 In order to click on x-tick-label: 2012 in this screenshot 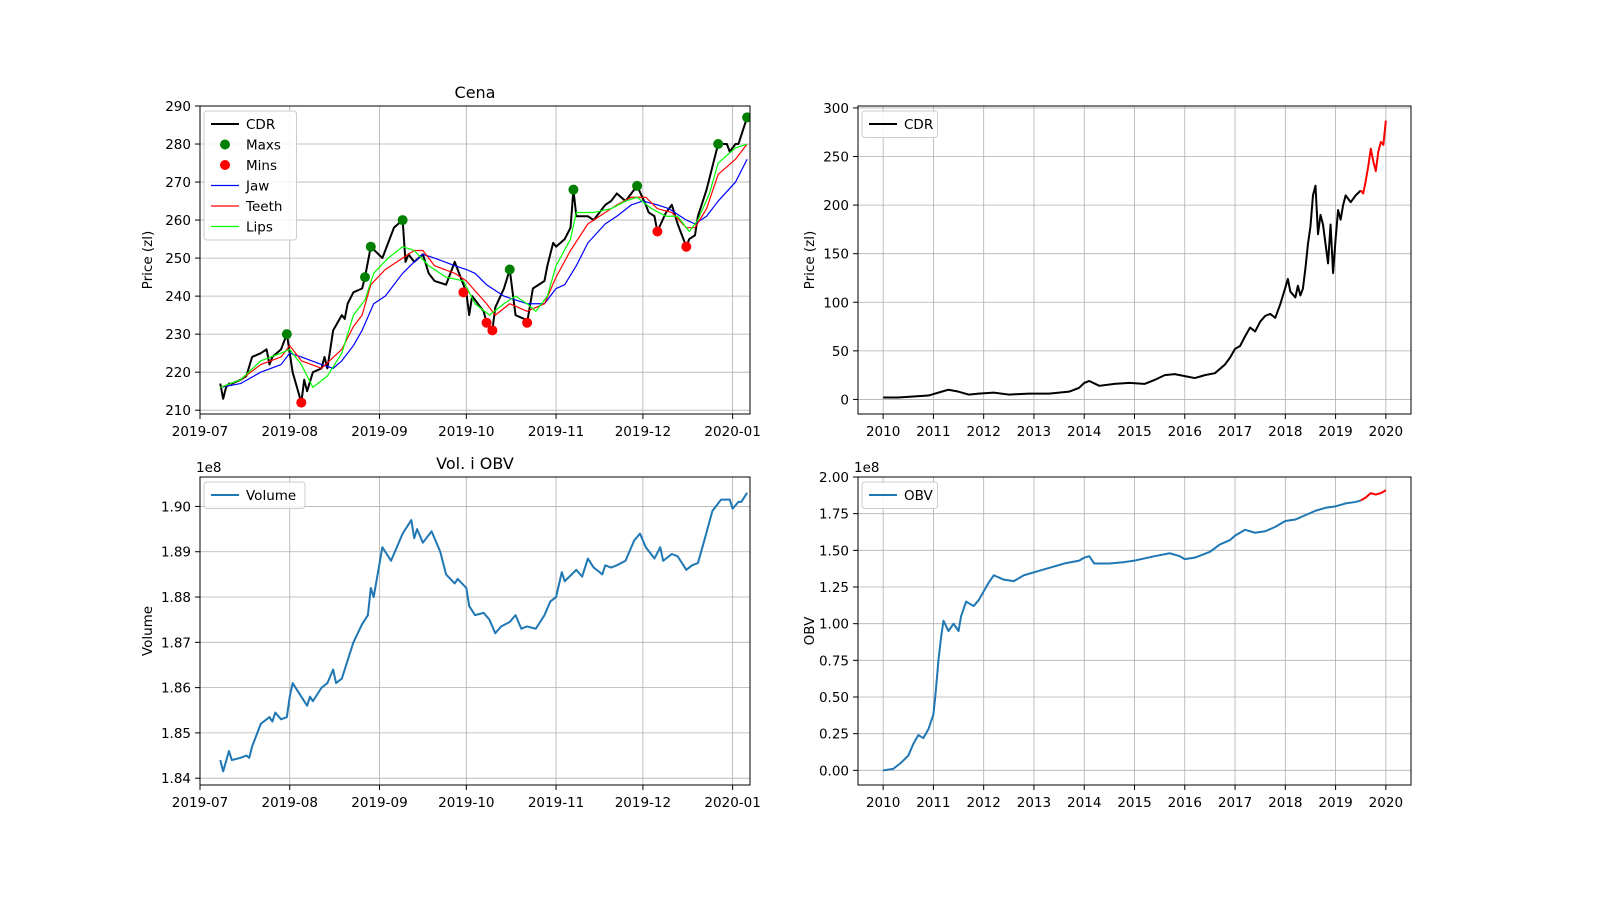, I will do `click(984, 803)`.